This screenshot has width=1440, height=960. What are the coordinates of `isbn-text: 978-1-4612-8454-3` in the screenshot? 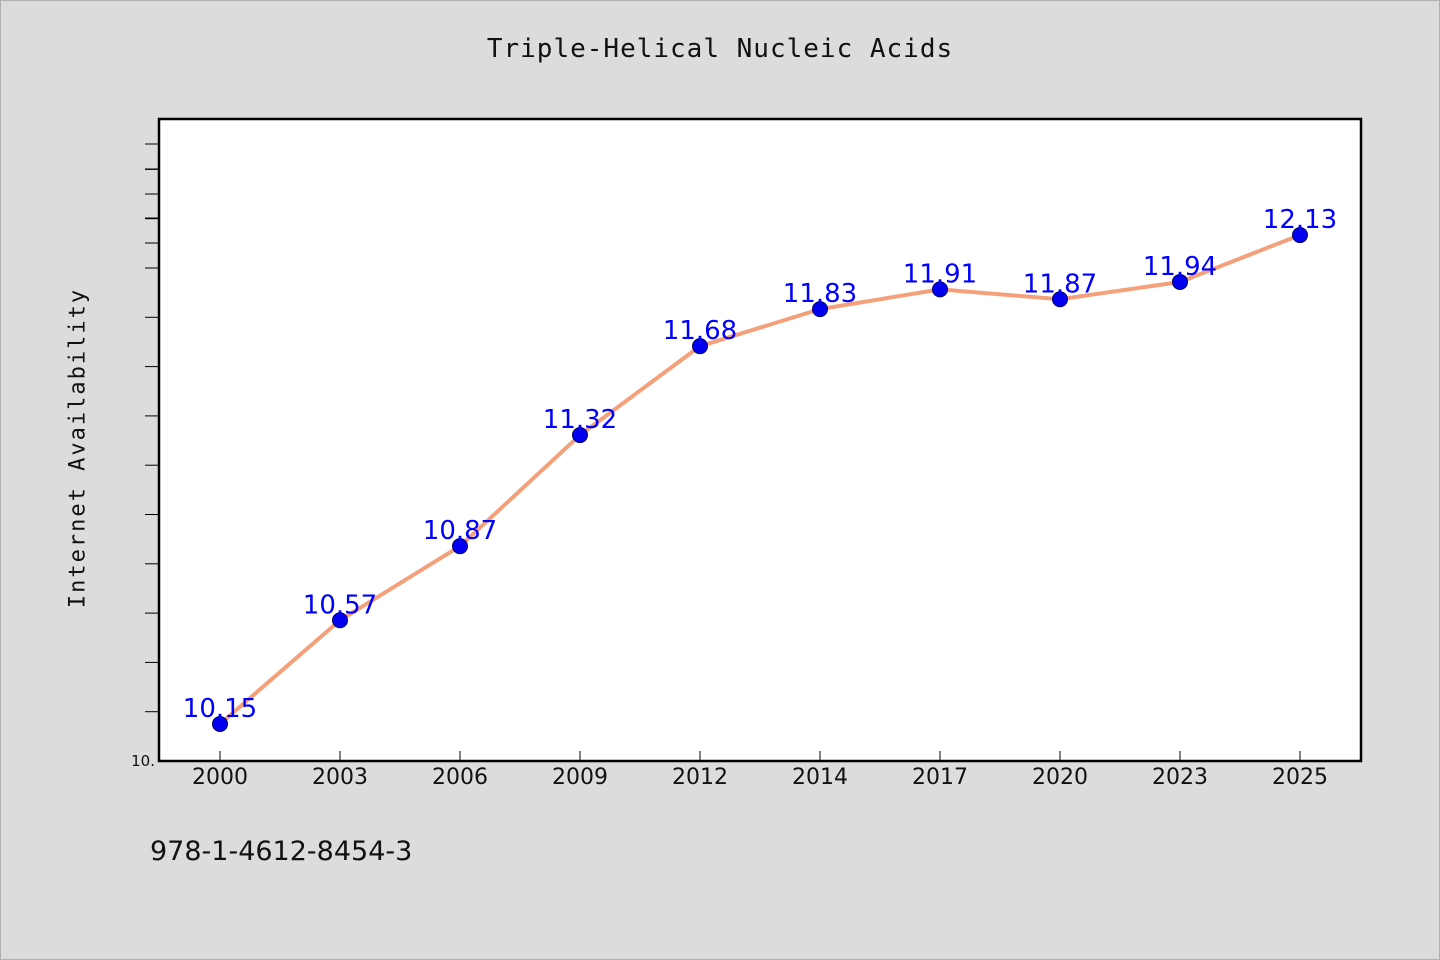 It's located at (281, 851).